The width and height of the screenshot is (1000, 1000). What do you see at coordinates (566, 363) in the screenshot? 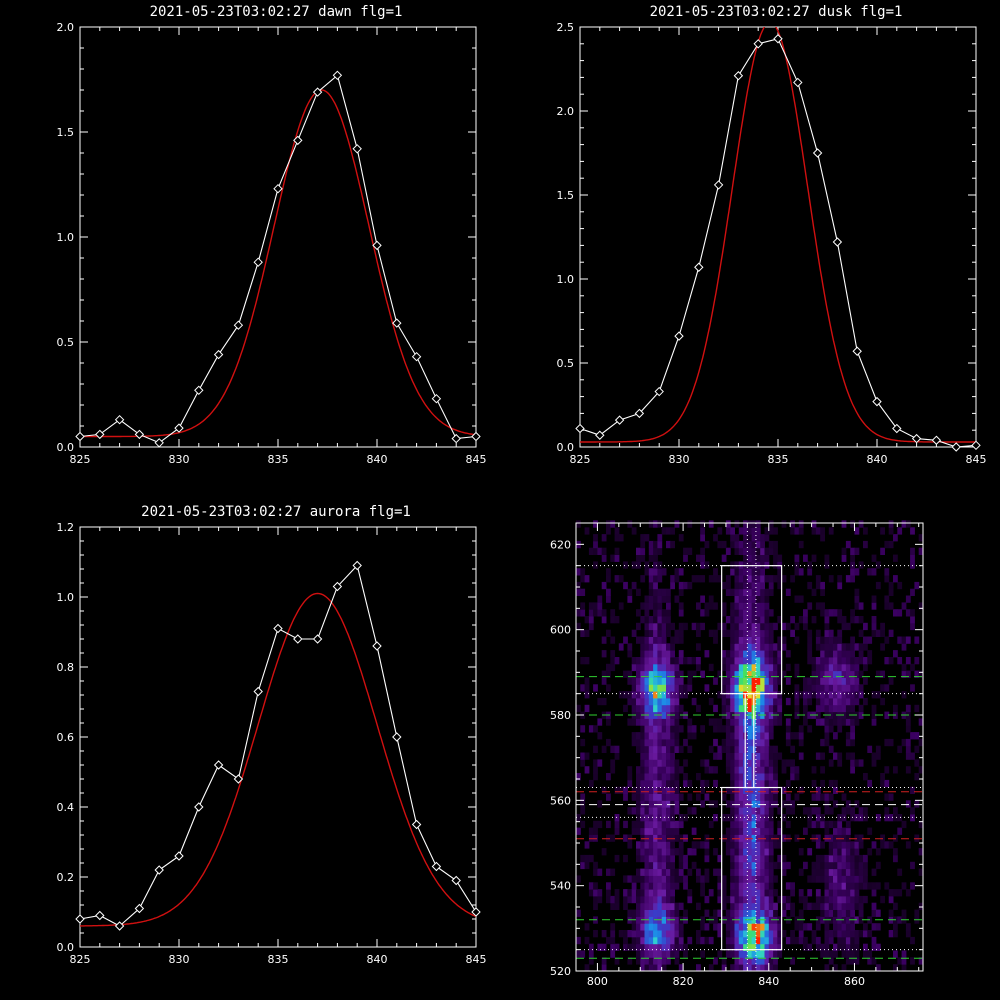
I see `y-tick-label: 0.5` at bounding box center [566, 363].